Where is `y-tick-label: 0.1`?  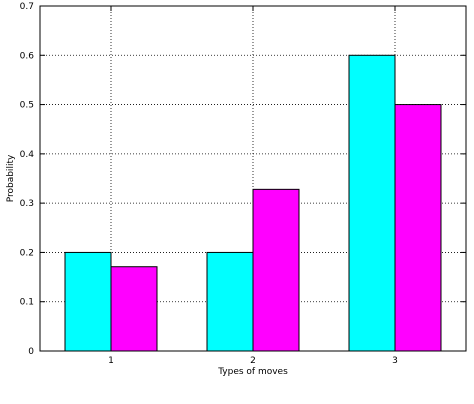 y-tick-label: 0.1 is located at coordinates (27, 303).